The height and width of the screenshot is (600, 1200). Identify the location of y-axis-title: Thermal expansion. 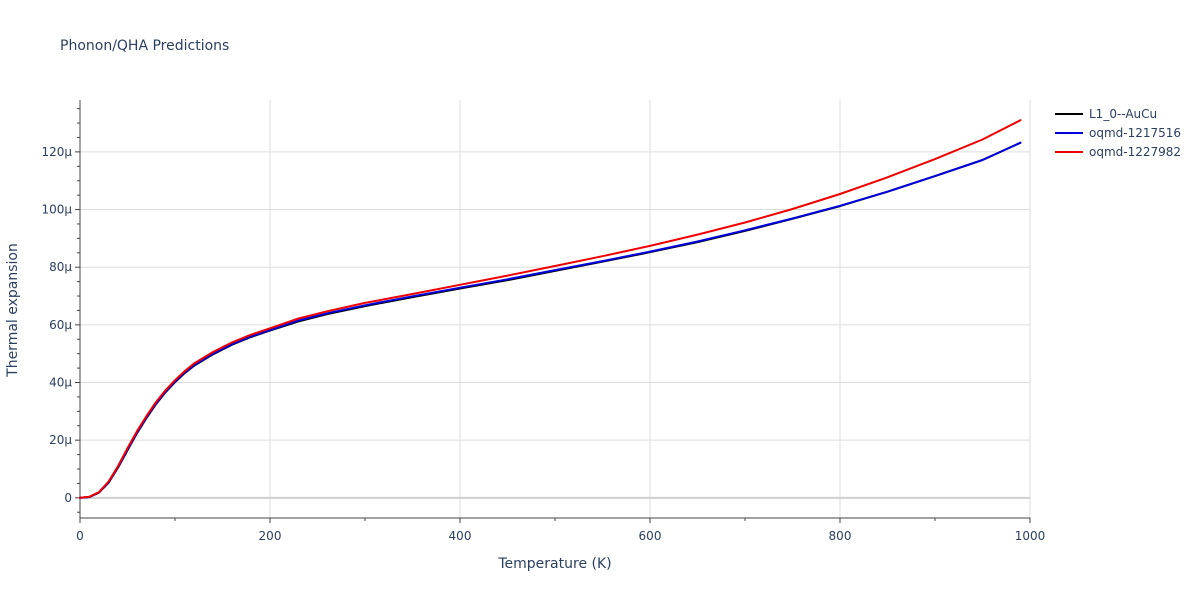
(13, 310).